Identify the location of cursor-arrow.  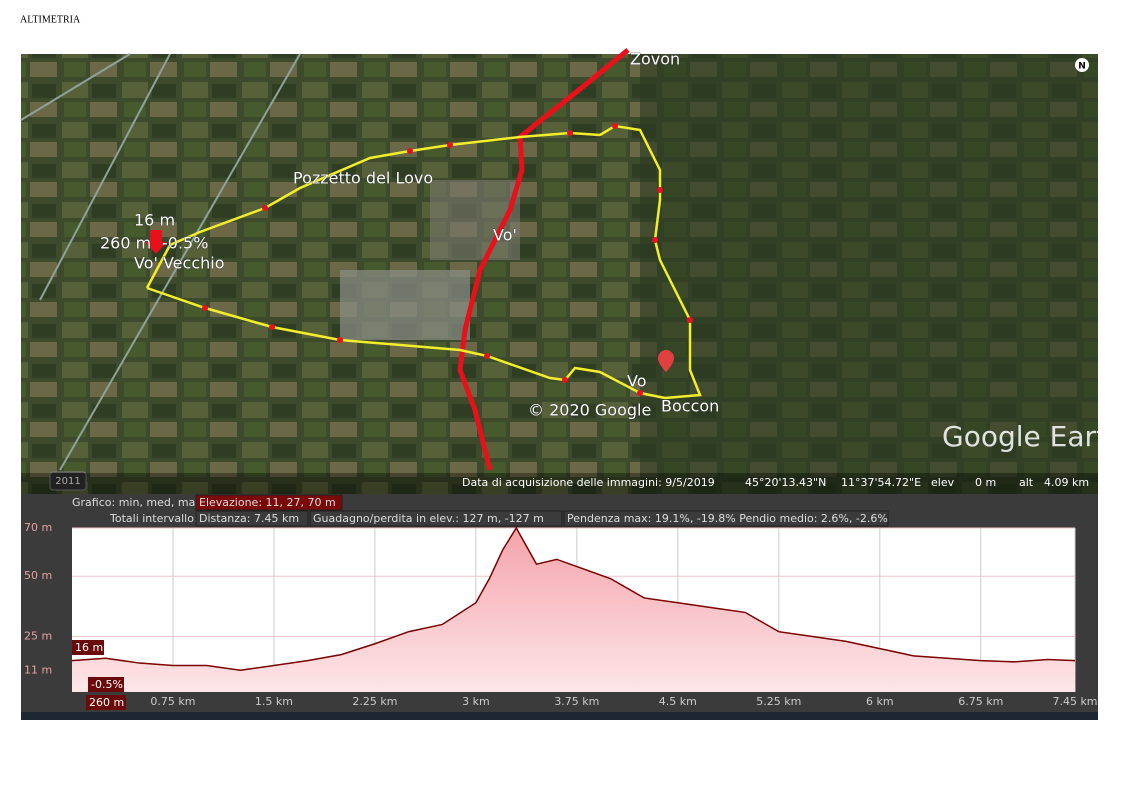
(156, 242).